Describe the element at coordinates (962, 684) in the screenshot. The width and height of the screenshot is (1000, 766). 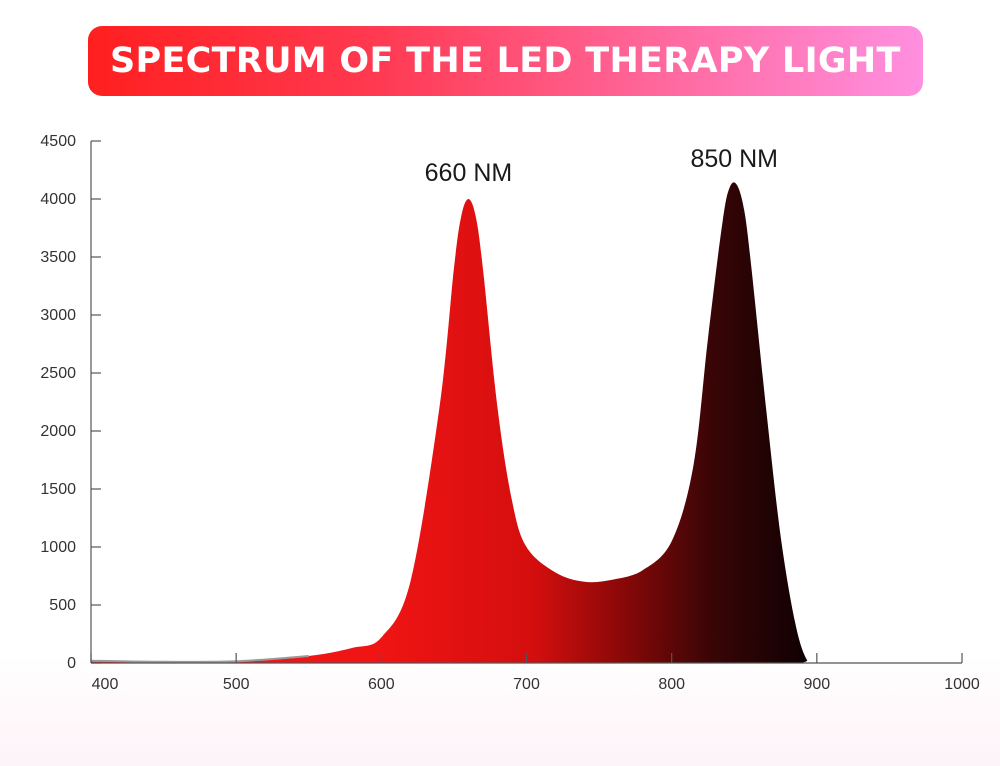
I see `x-tick-label: 1000` at that location.